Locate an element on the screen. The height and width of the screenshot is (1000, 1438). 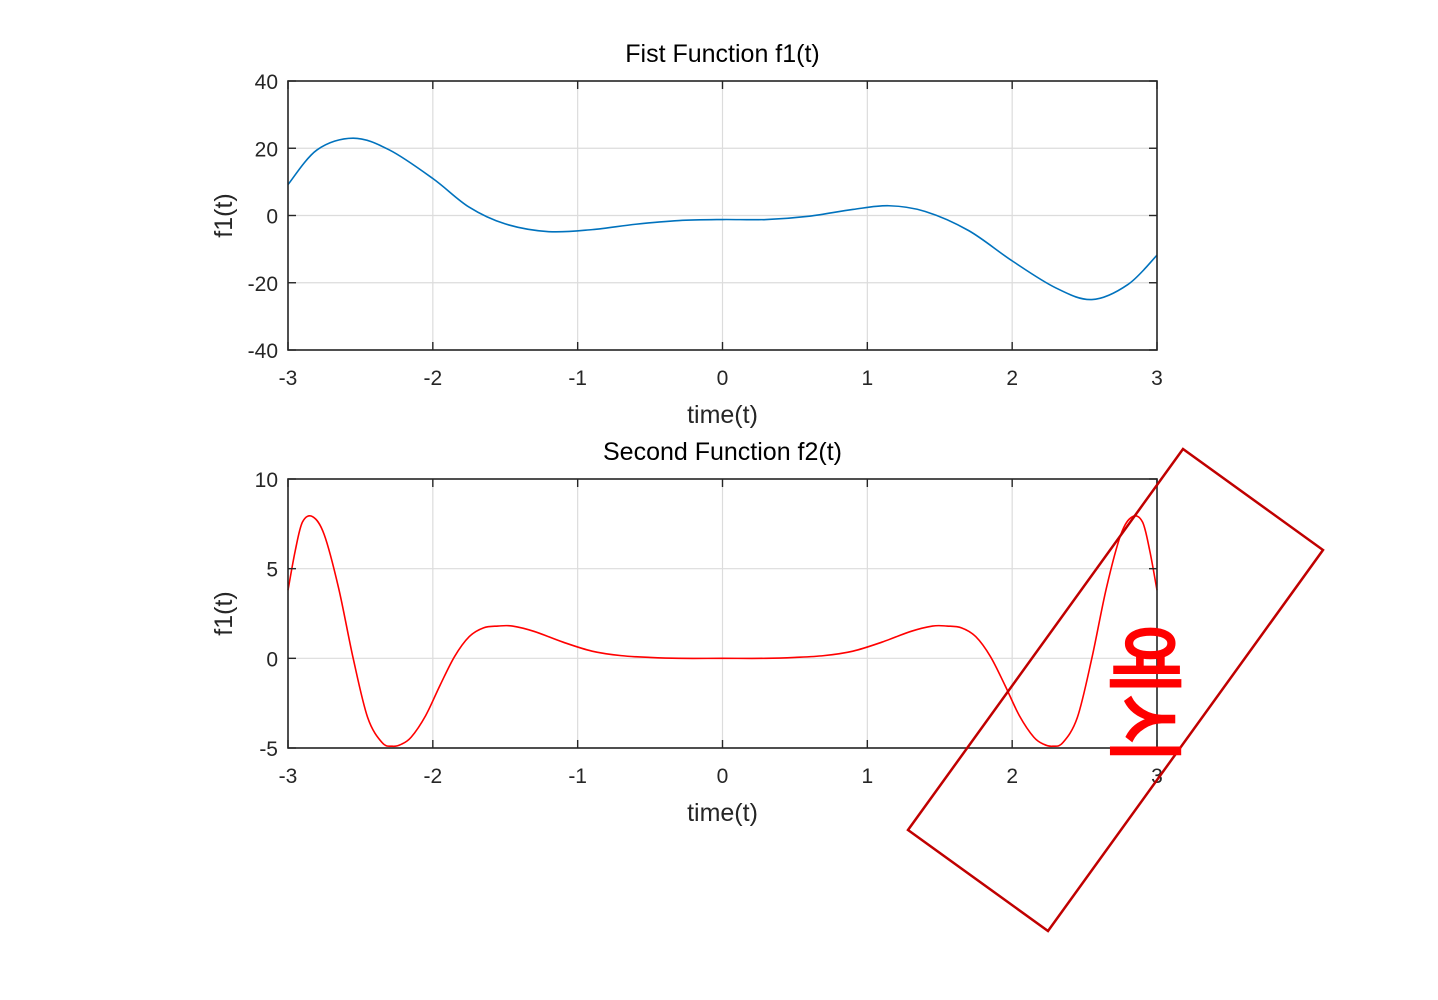
chart-title: Fist Function f1(t) is located at coordinates (722, 54).